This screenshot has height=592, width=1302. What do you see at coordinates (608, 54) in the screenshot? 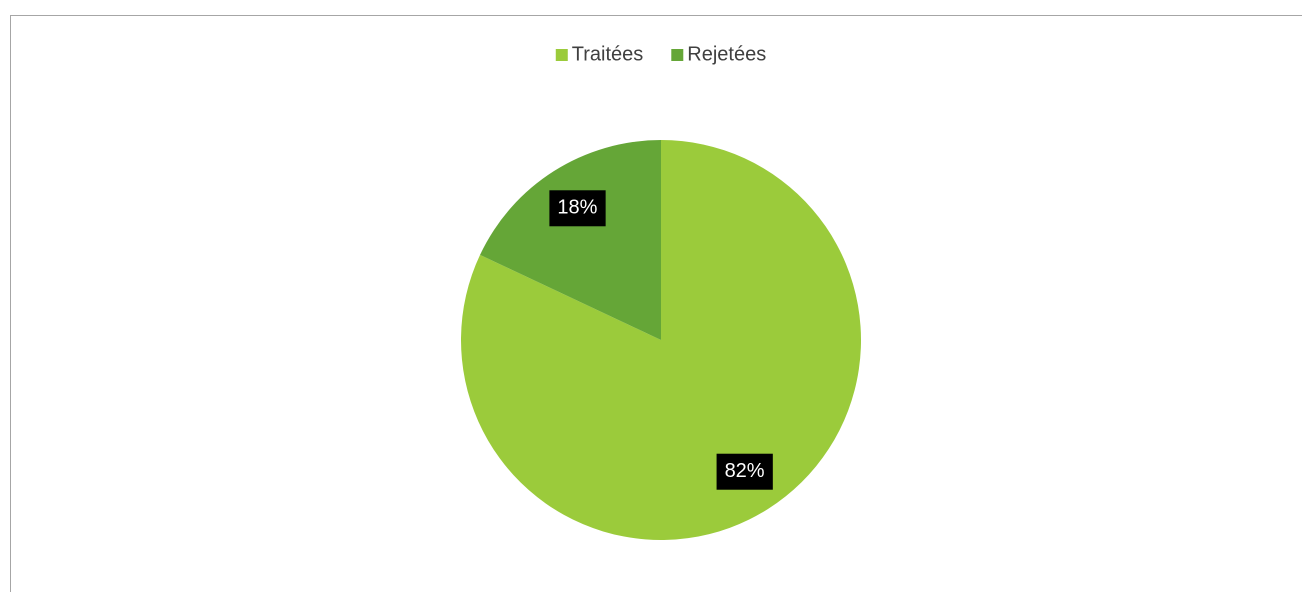
I see `legend-label: Traitées` at bounding box center [608, 54].